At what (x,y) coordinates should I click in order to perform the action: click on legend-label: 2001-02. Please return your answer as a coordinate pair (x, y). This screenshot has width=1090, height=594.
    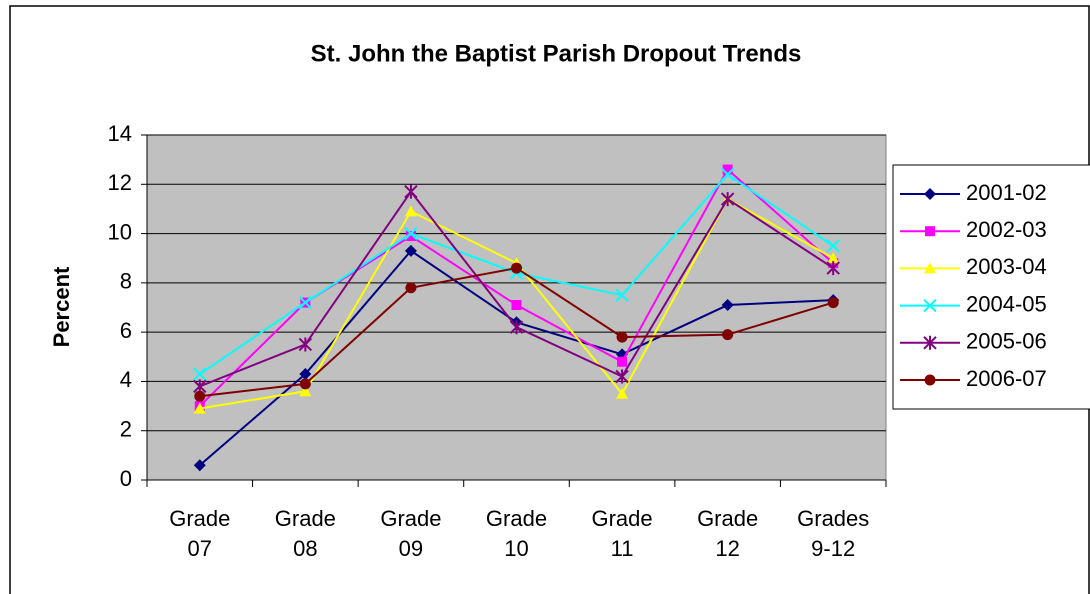
    Looking at the image, I should click on (1006, 192).